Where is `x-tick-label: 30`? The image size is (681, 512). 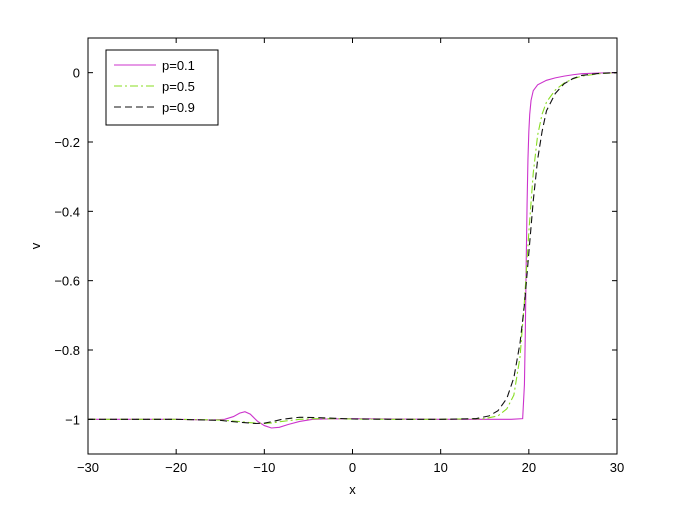 x-tick-label: 30 is located at coordinates (617, 467).